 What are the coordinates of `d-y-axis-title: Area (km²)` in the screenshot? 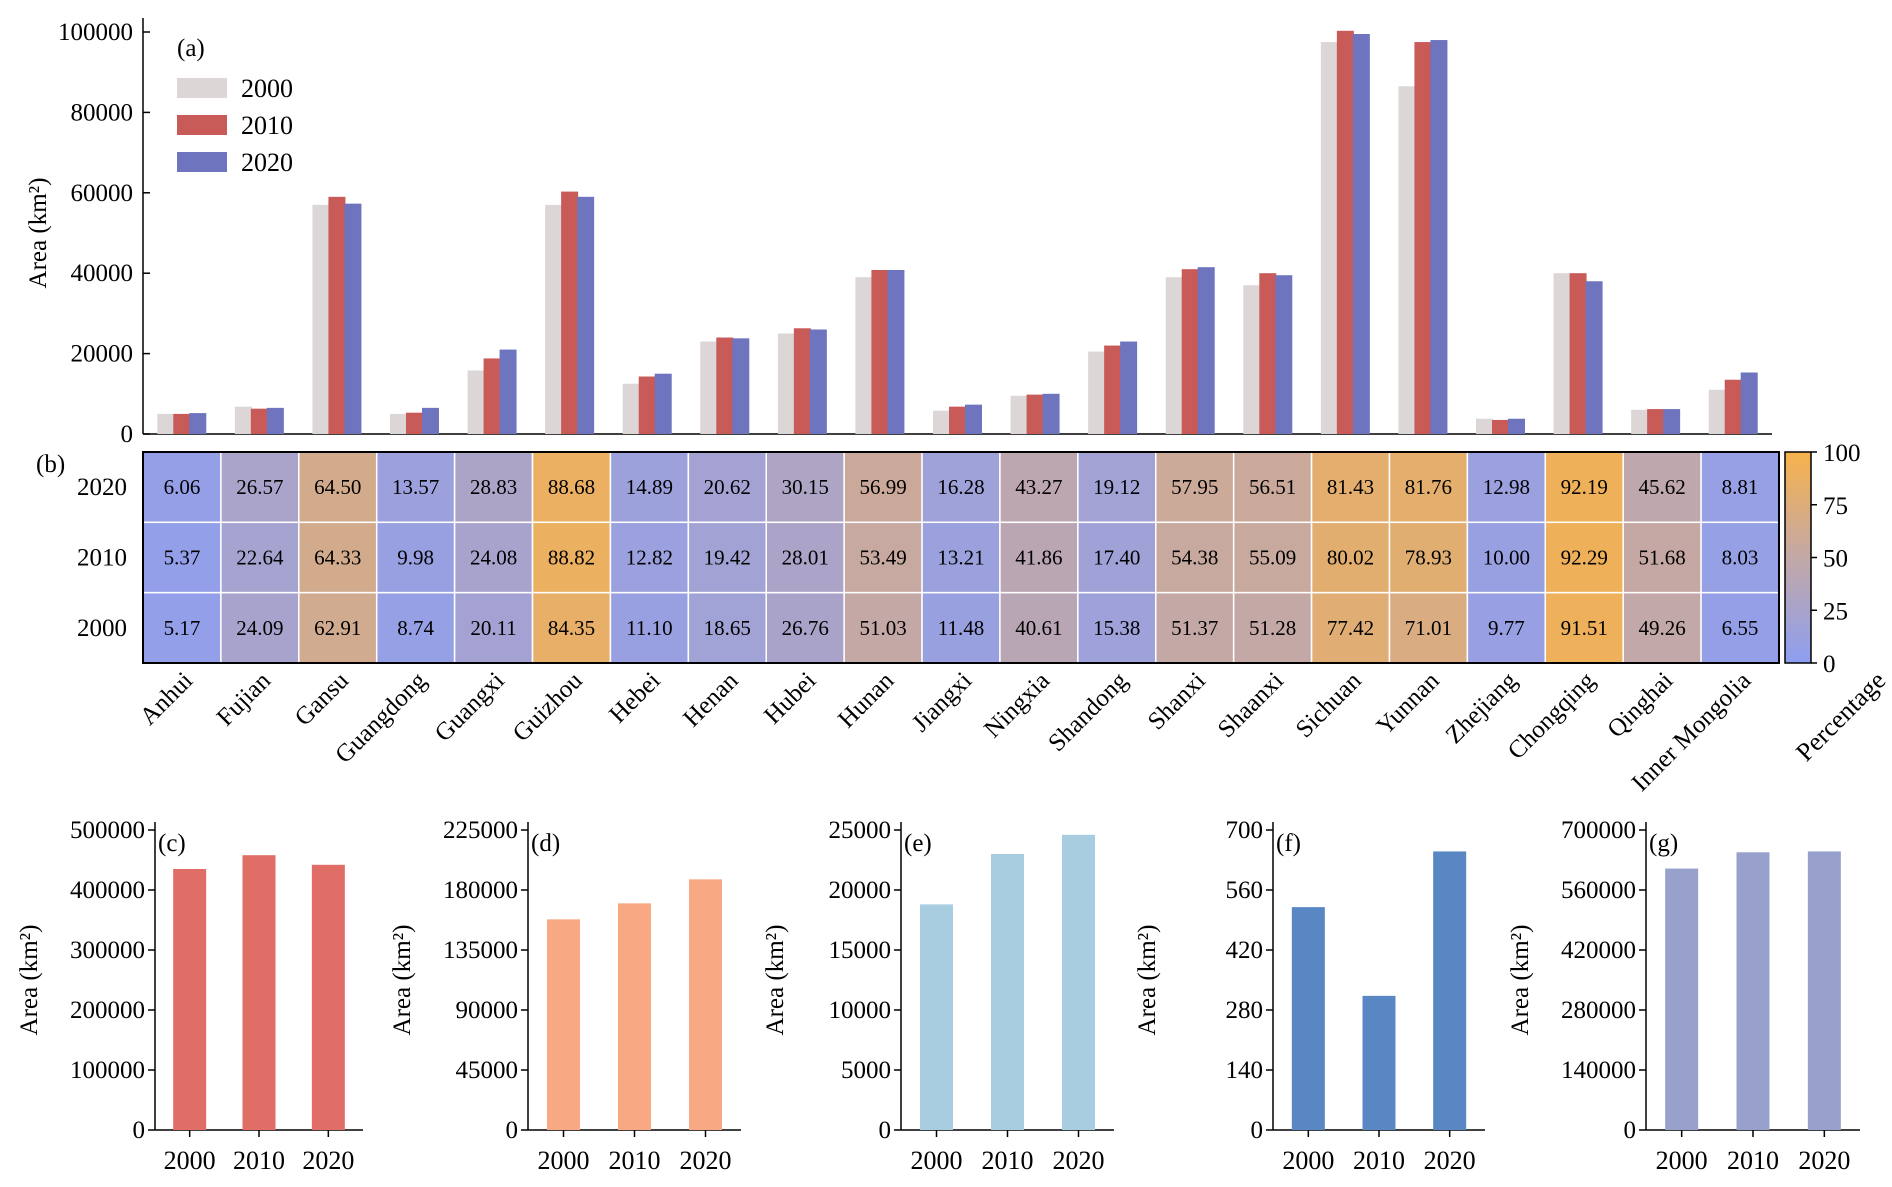 It's located at (402, 980).